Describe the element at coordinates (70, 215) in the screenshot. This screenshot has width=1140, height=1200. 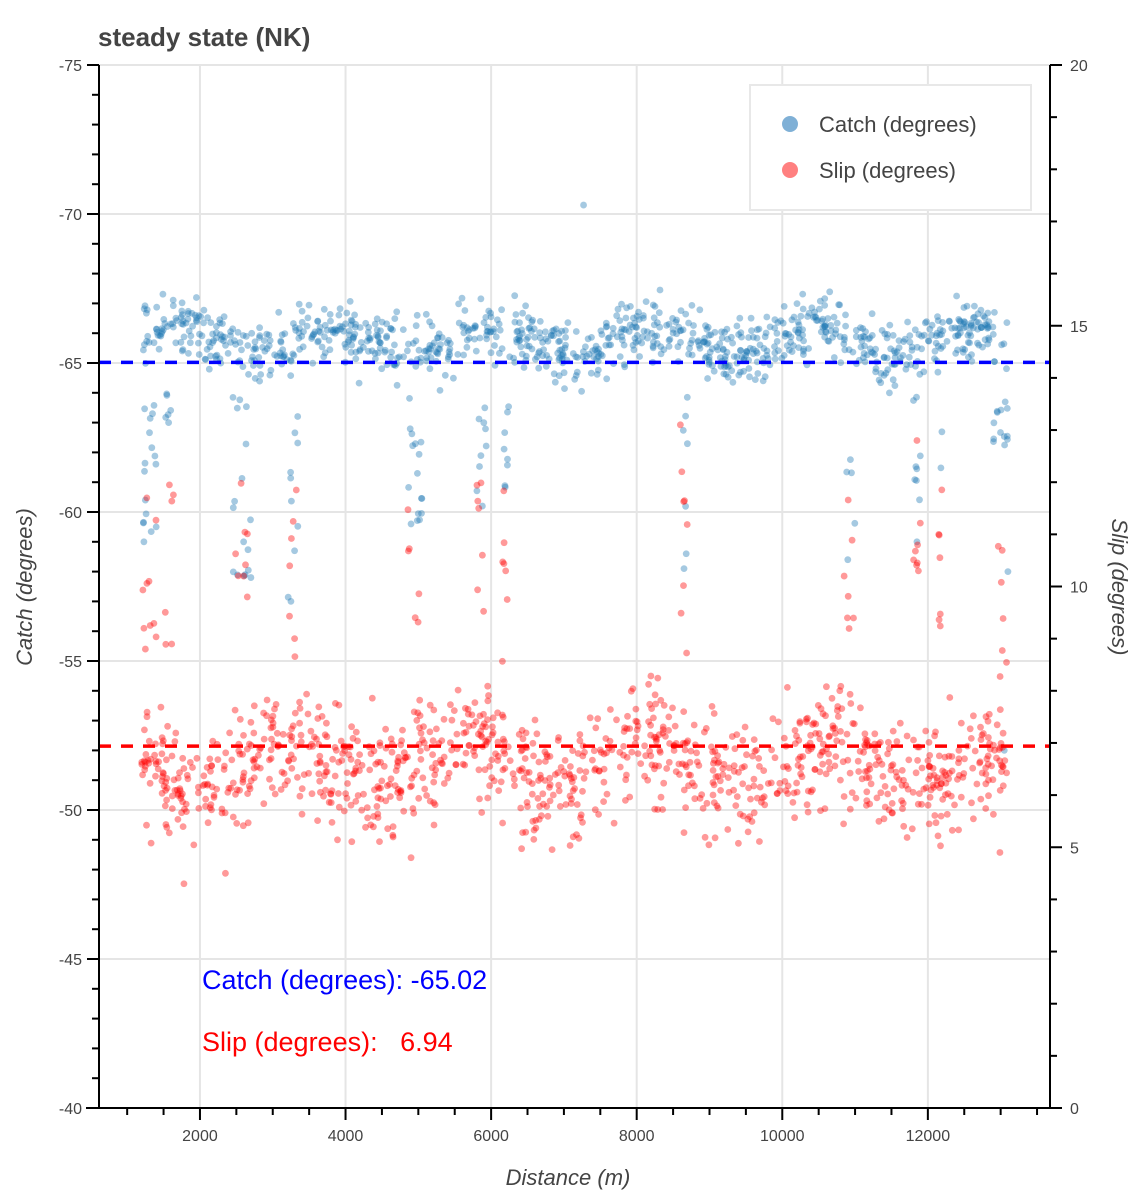
I see `y-left-tick-label: -70` at that location.